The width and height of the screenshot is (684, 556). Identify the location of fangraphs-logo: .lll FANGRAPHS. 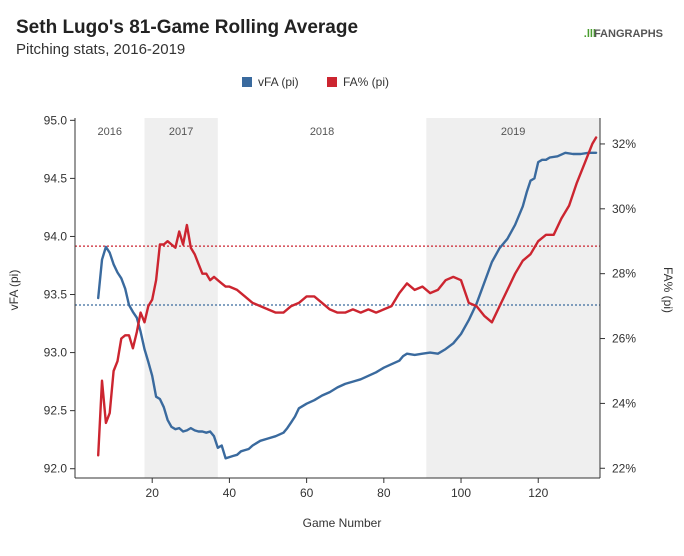
(623, 34).